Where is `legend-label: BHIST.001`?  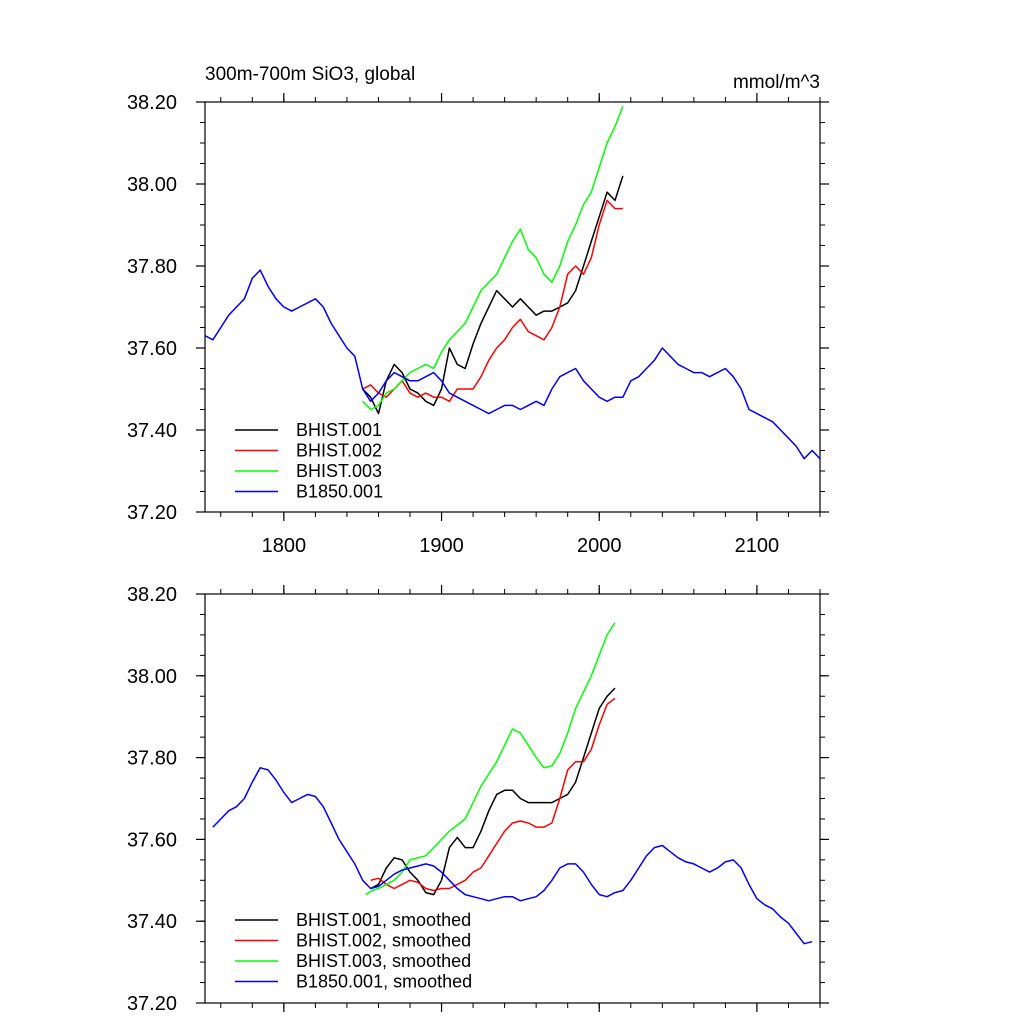
legend-label: BHIST.001 is located at coordinates (339, 430).